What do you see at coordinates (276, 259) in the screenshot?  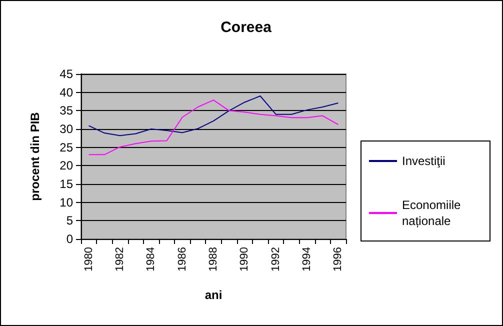 I see `x-tick-label: 1992` at bounding box center [276, 259].